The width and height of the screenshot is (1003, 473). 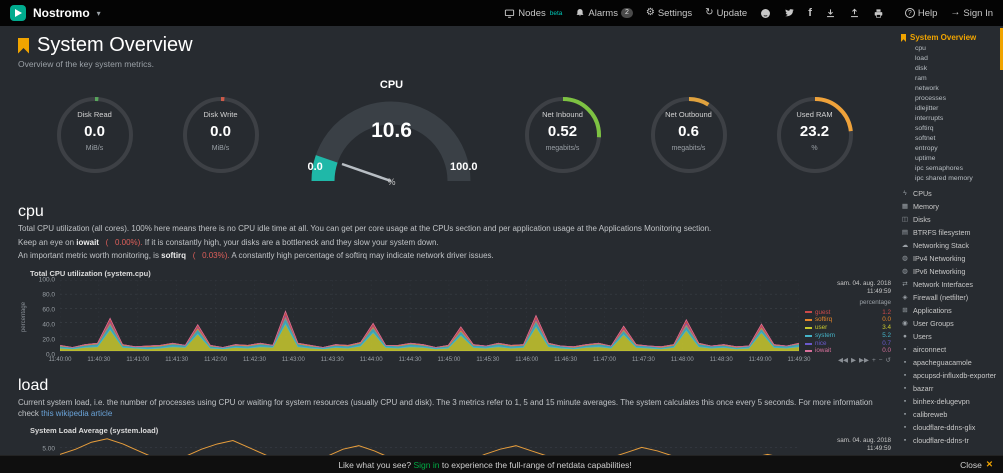 I want to click on sidebar-item-label: User Groups, so click(x=933, y=323).